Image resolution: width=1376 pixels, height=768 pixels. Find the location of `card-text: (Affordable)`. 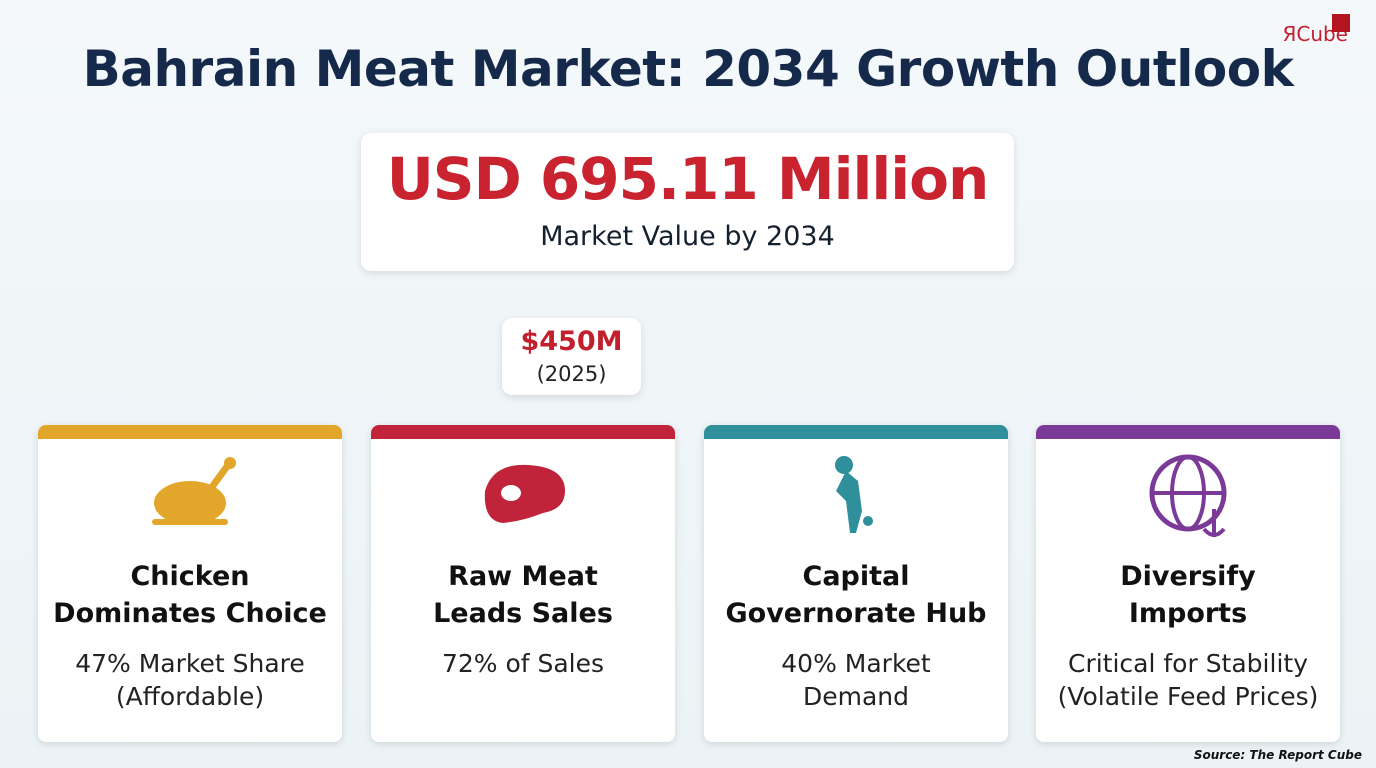

card-text: (Affordable) is located at coordinates (190, 696).